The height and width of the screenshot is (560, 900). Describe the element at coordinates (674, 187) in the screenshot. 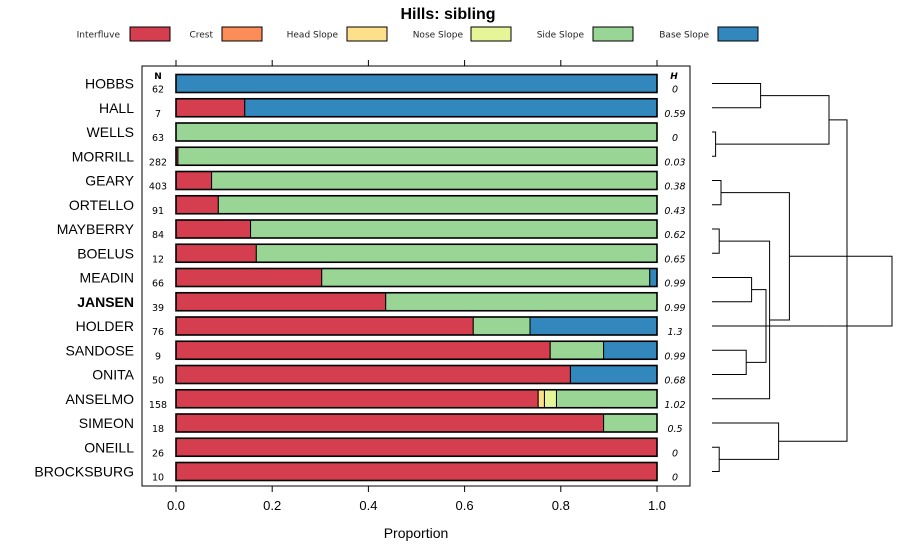

I see `row-h-value: 0.38` at that location.